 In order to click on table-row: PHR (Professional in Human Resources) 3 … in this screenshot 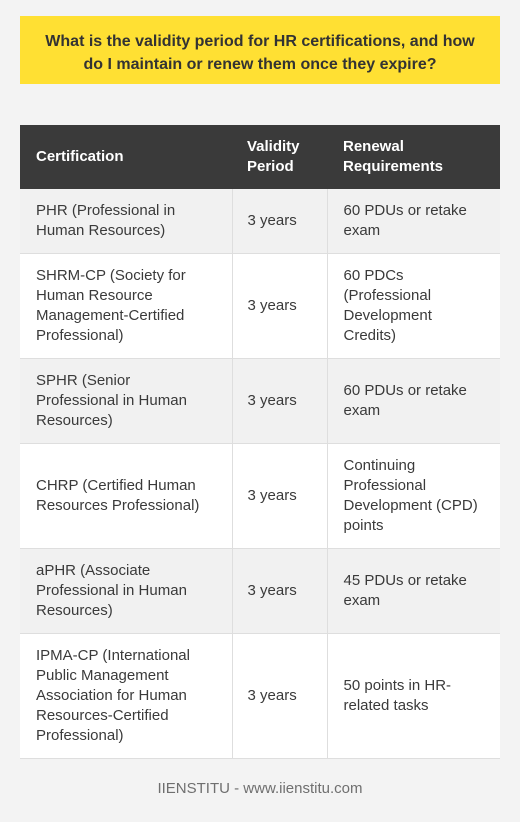, I will do `click(260, 221)`.